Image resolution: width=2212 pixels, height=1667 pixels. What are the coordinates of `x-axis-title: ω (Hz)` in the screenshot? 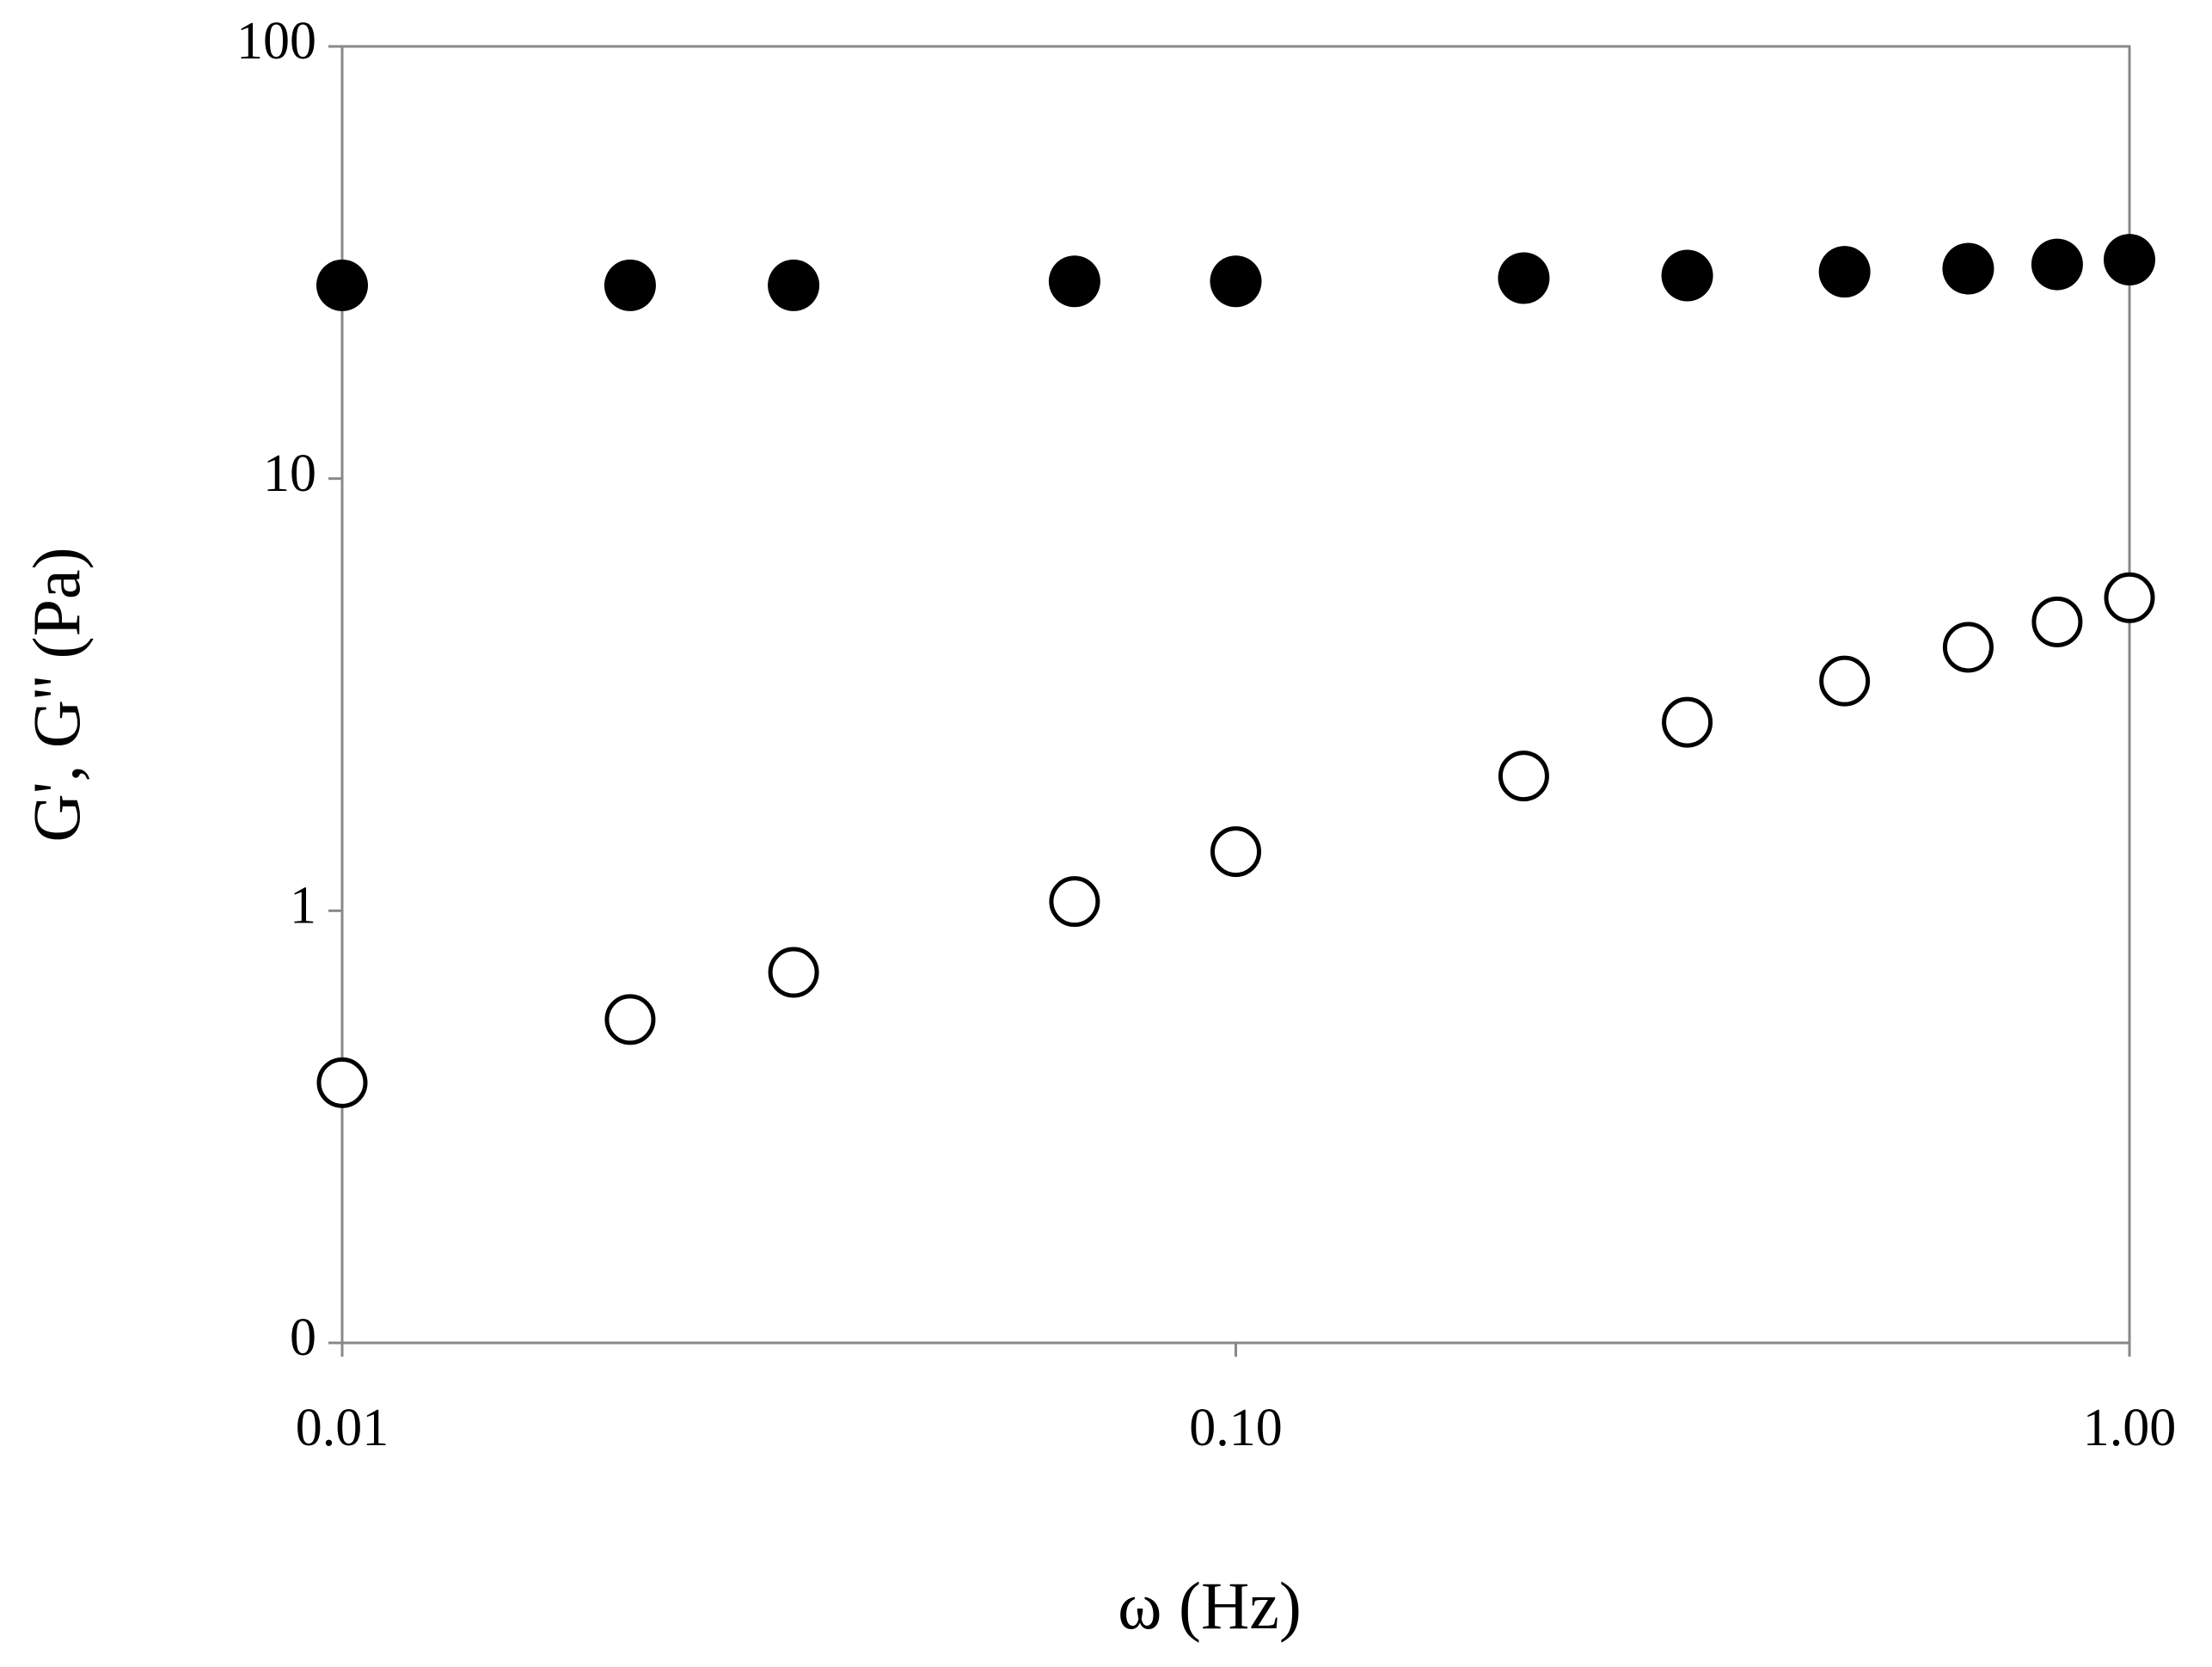 It's located at (1210, 1605).